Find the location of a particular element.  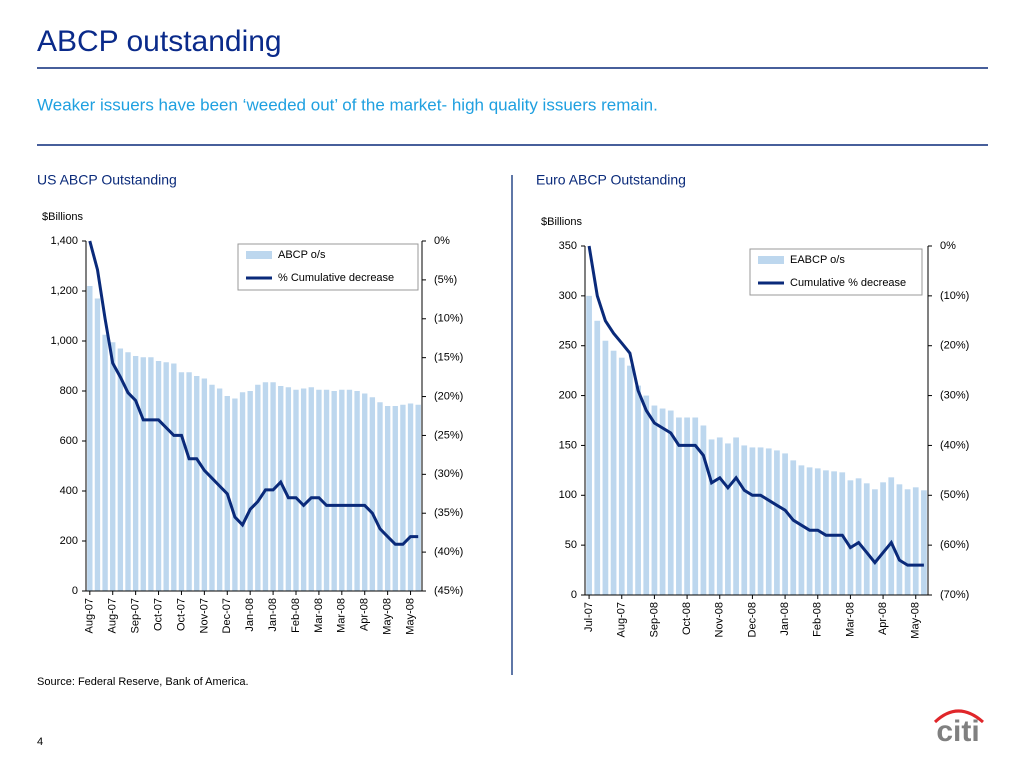

x-tick-label: May-08 is located at coordinates (410, 616).